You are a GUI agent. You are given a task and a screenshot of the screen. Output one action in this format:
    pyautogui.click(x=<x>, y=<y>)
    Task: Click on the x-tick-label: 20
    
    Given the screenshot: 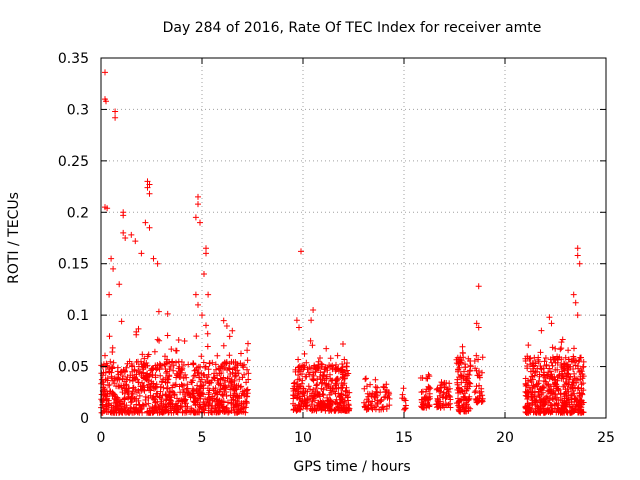 What is the action you would take?
    pyautogui.click(x=505, y=438)
    